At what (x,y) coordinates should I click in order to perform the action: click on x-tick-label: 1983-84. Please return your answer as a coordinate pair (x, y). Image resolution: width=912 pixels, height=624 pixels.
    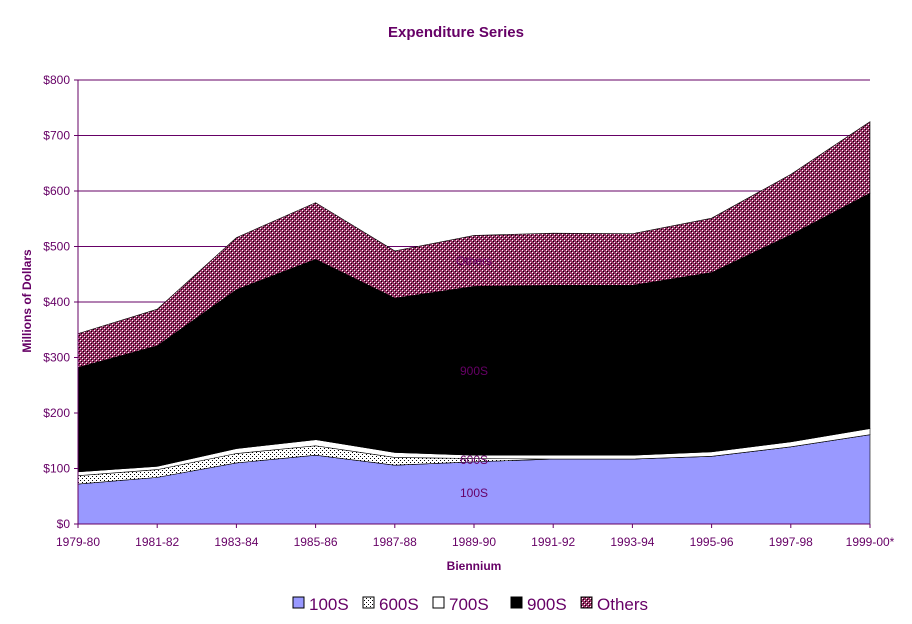
    Looking at the image, I should click on (236, 542).